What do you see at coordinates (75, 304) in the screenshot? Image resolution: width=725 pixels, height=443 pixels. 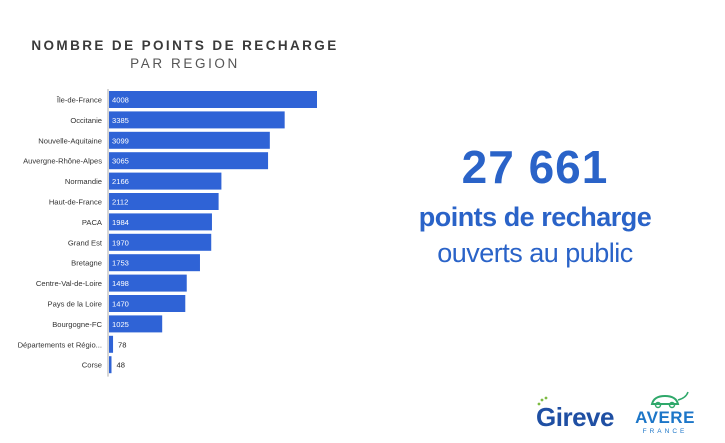 I see `category-label: Pays de la Loire` at bounding box center [75, 304].